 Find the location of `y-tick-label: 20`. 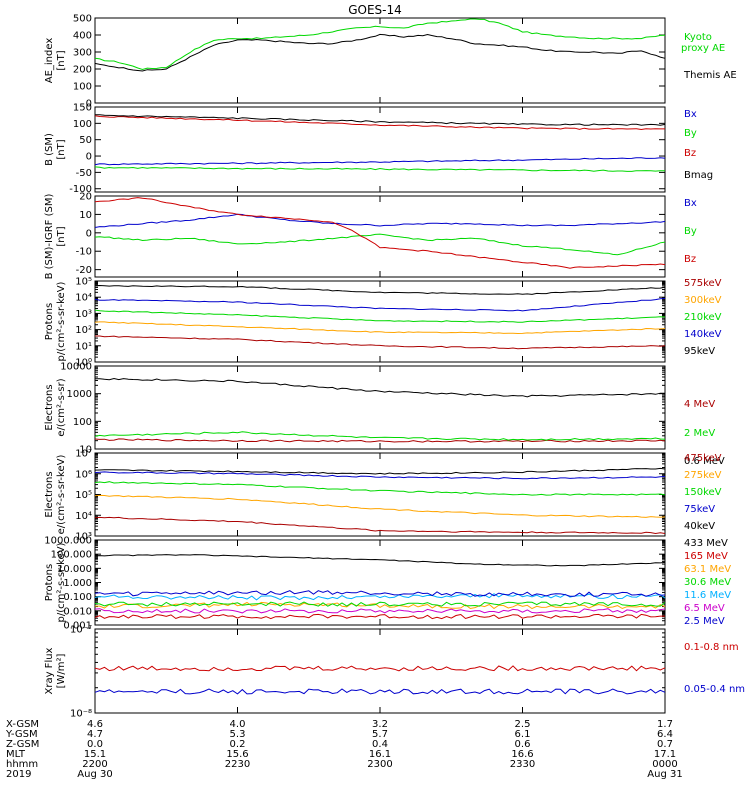

y-tick-label: 20 is located at coordinates (85, 197).